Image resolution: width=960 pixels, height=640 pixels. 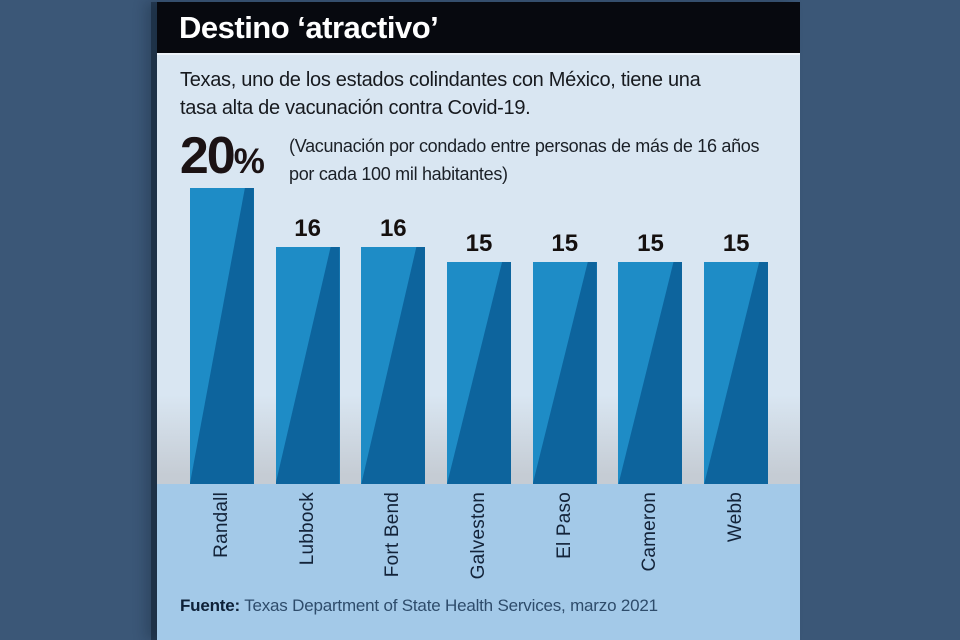 I want to click on bar-column-fort-bend: 16, so click(x=393, y=349).